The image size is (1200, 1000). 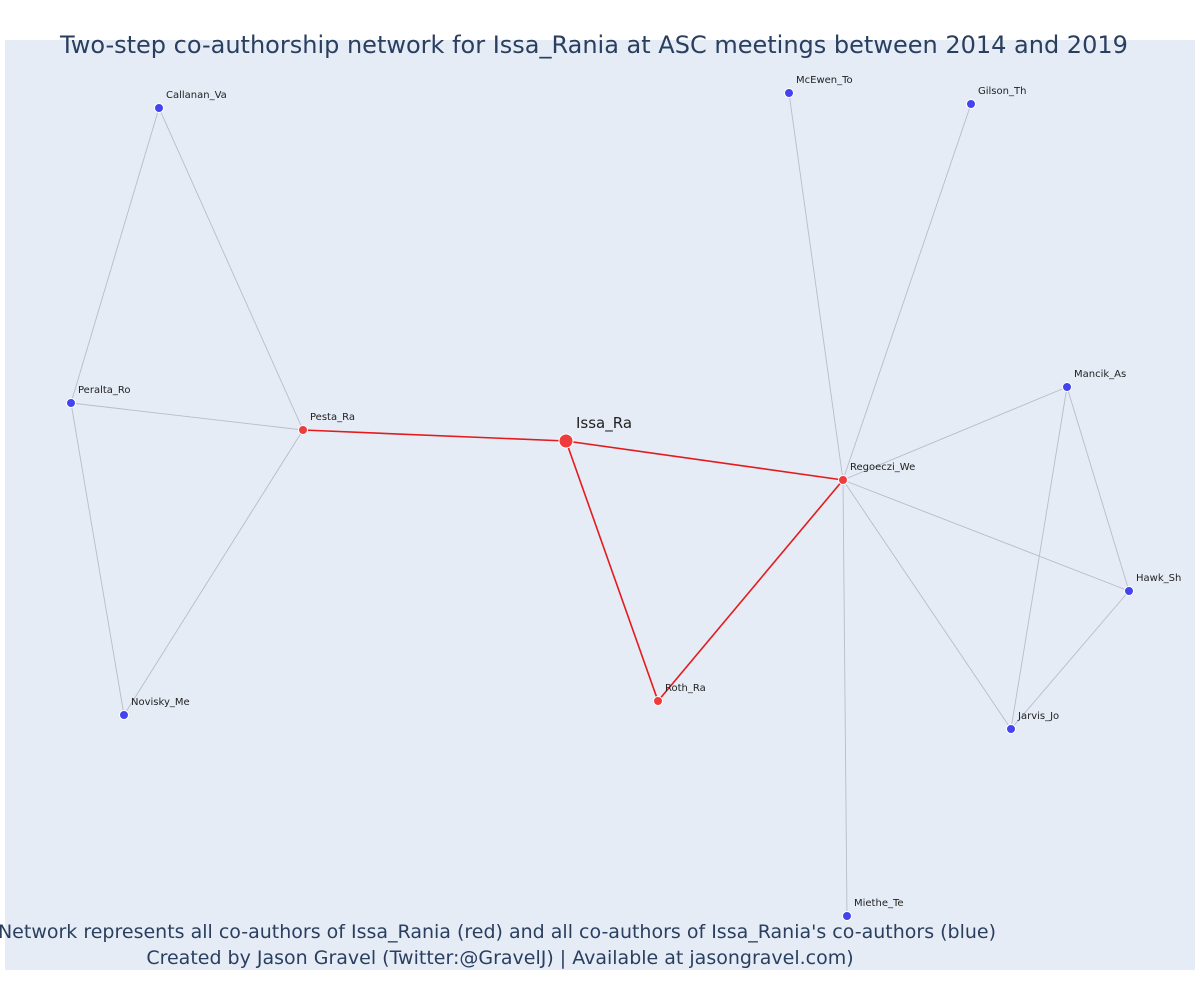 I want to click on node-McEwen_To, so click(x=789, y=93).